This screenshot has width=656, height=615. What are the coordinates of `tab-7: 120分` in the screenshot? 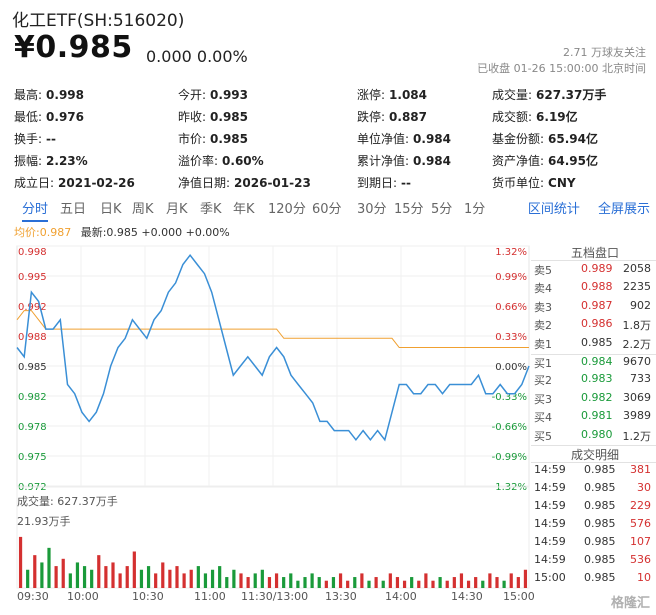 It's located at (287, 209).